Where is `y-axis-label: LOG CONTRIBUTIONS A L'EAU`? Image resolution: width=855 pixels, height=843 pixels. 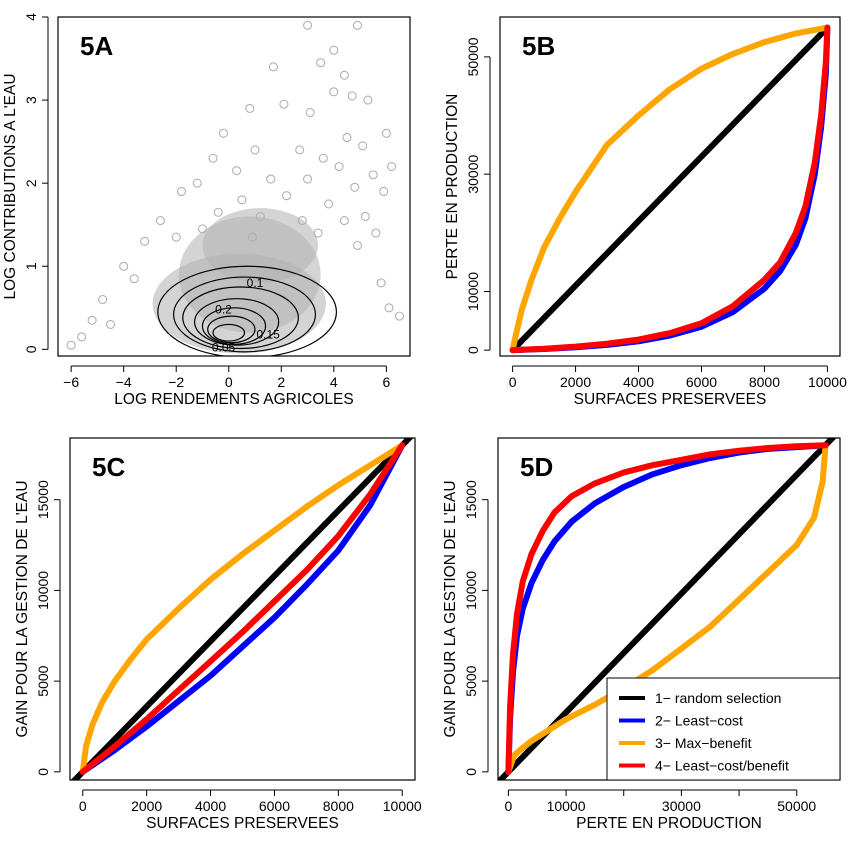
y-axis-label: LOG CONTRIBUTIONS A L'EAU is located at coordinates (10, 186).